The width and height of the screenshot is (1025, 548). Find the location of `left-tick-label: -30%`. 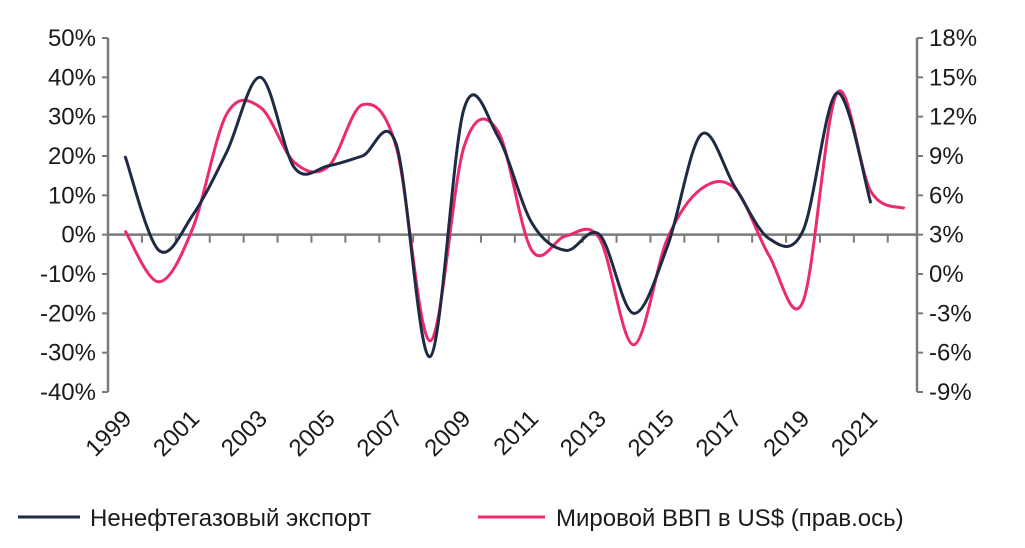

left-tick-label: -30% is located at coordinates (68, 353).